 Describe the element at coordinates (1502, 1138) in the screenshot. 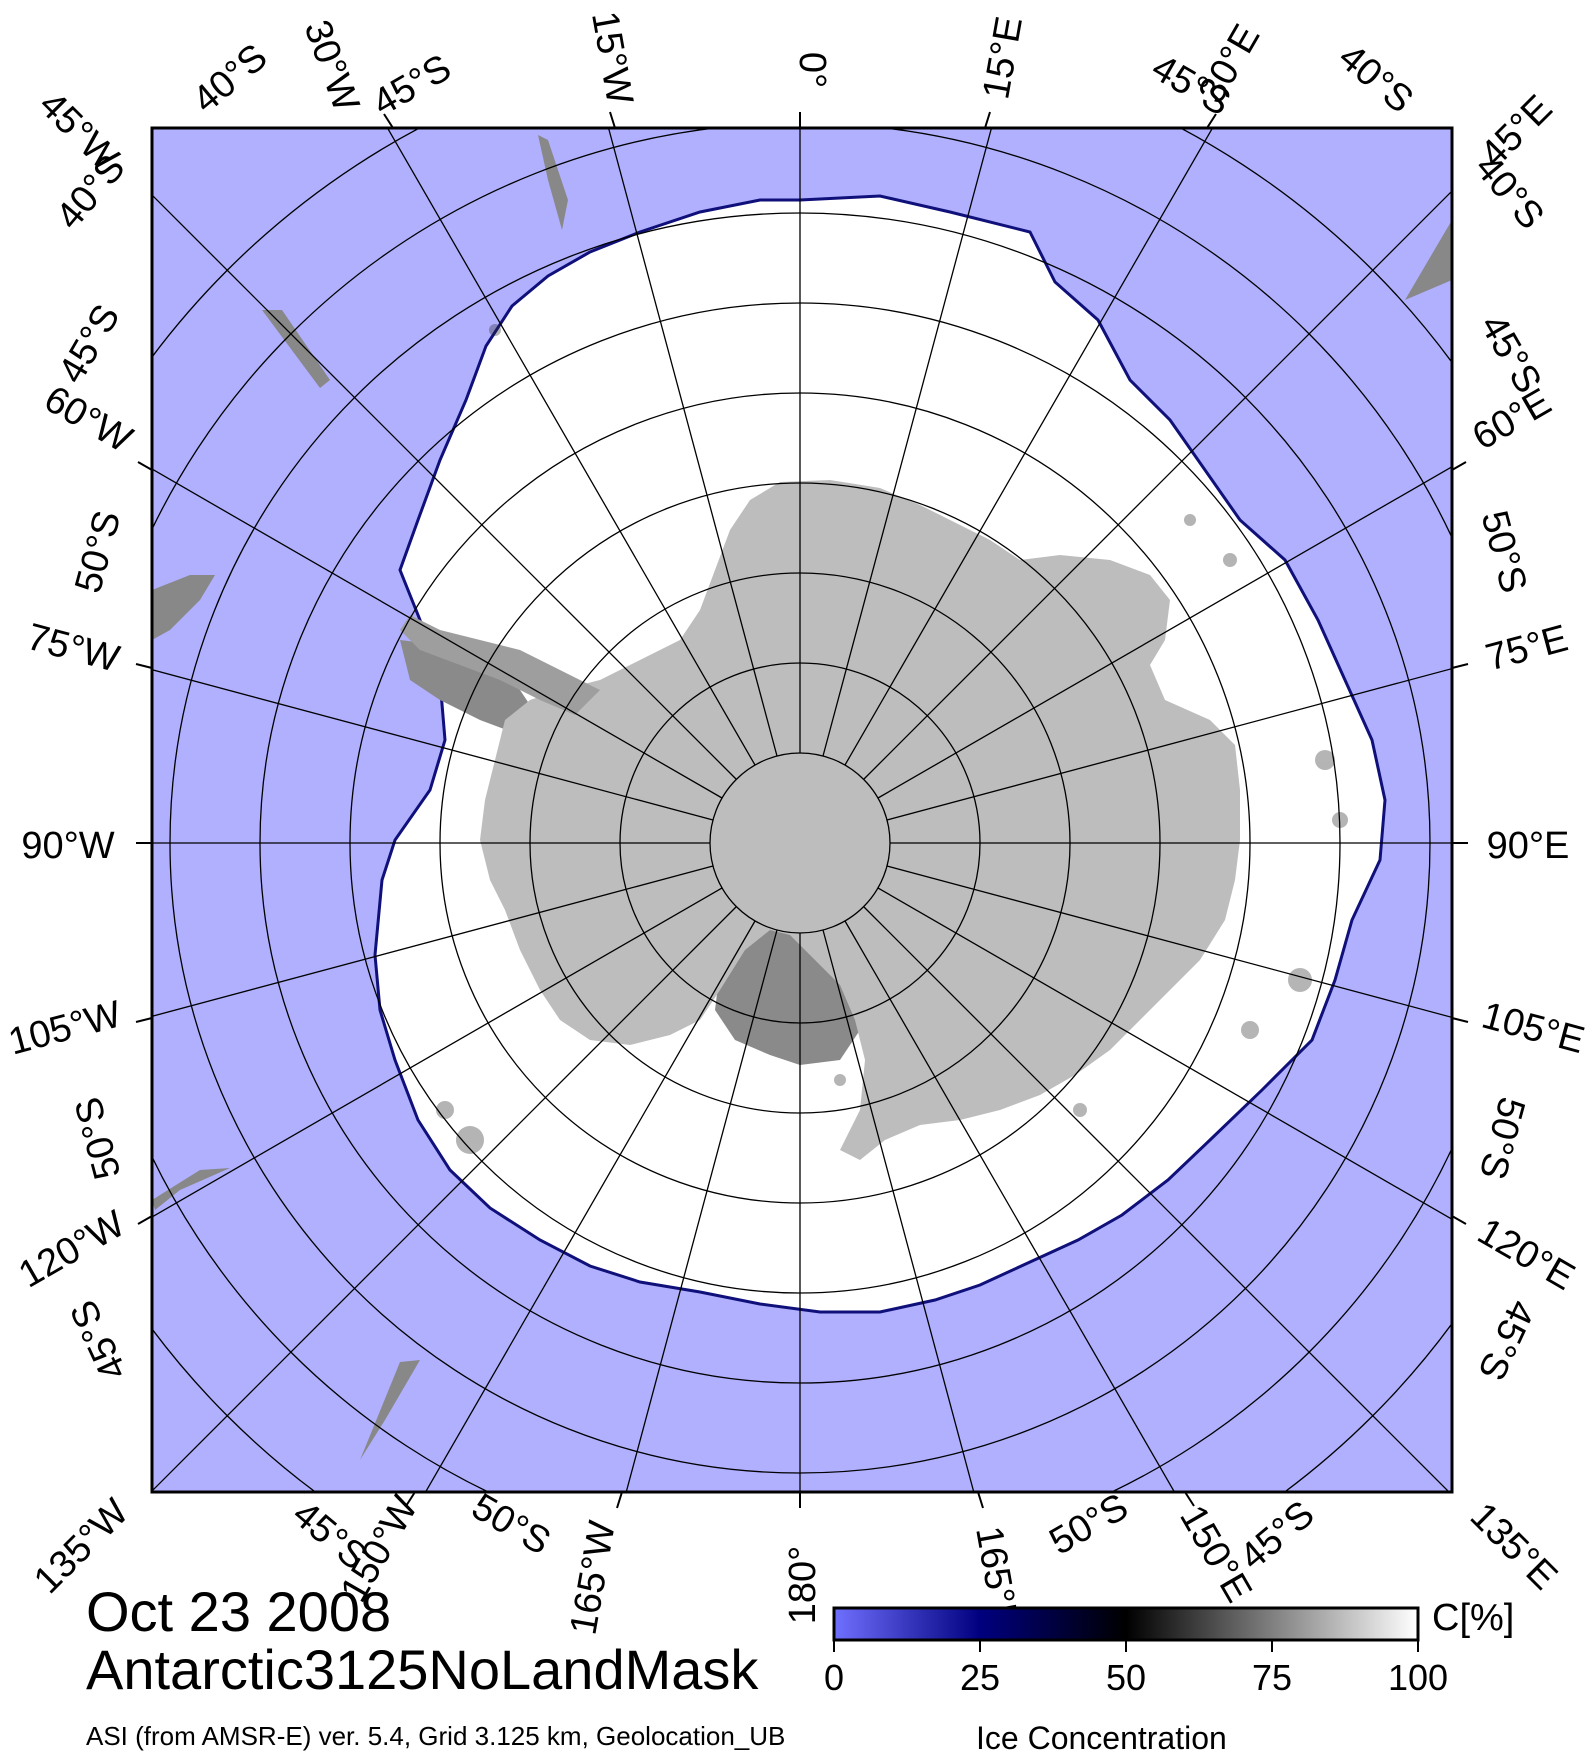

I see `lat-label-right-3: 50°S` at that location.